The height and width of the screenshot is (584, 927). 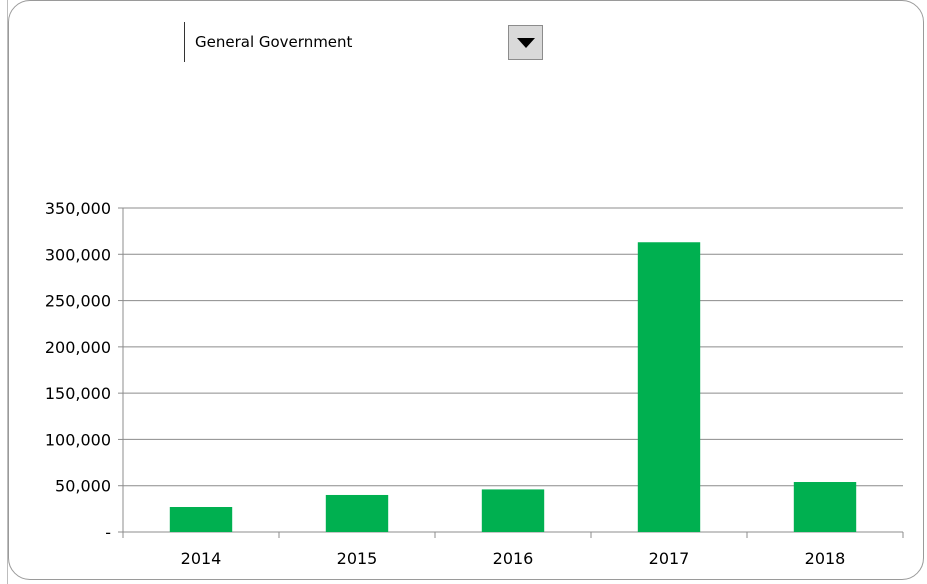 I want to click on y-tick-label: 150,000, so click(x=78, y=393).